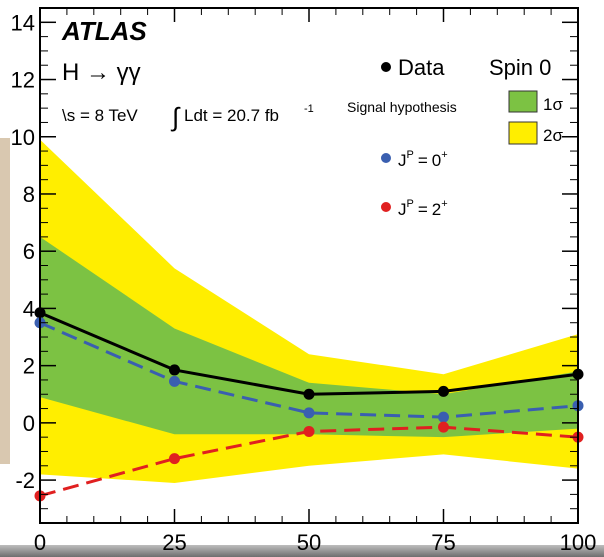  I want to click on legend-spin2-eq: =, so click(423, 209).